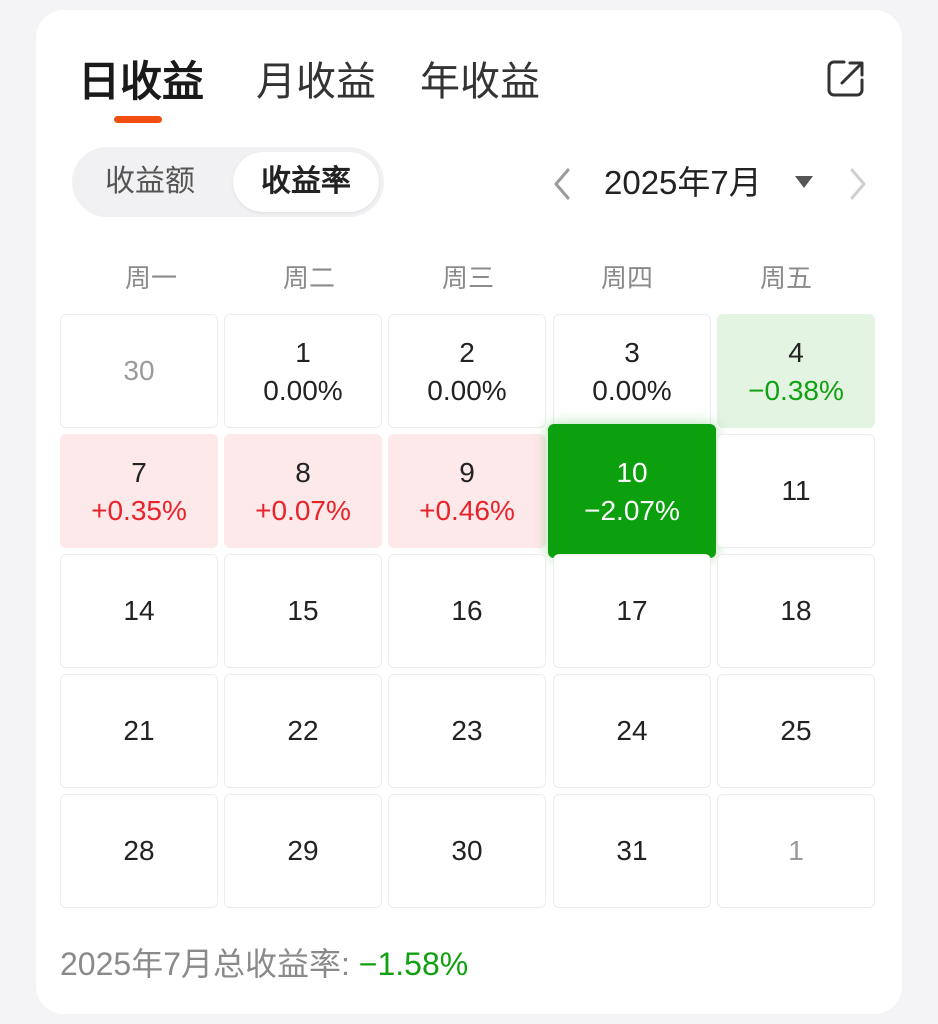 The width and height of the screenshot is (938, 1024). I want to click on calendar-day-cell: 28, so click(139, 851).